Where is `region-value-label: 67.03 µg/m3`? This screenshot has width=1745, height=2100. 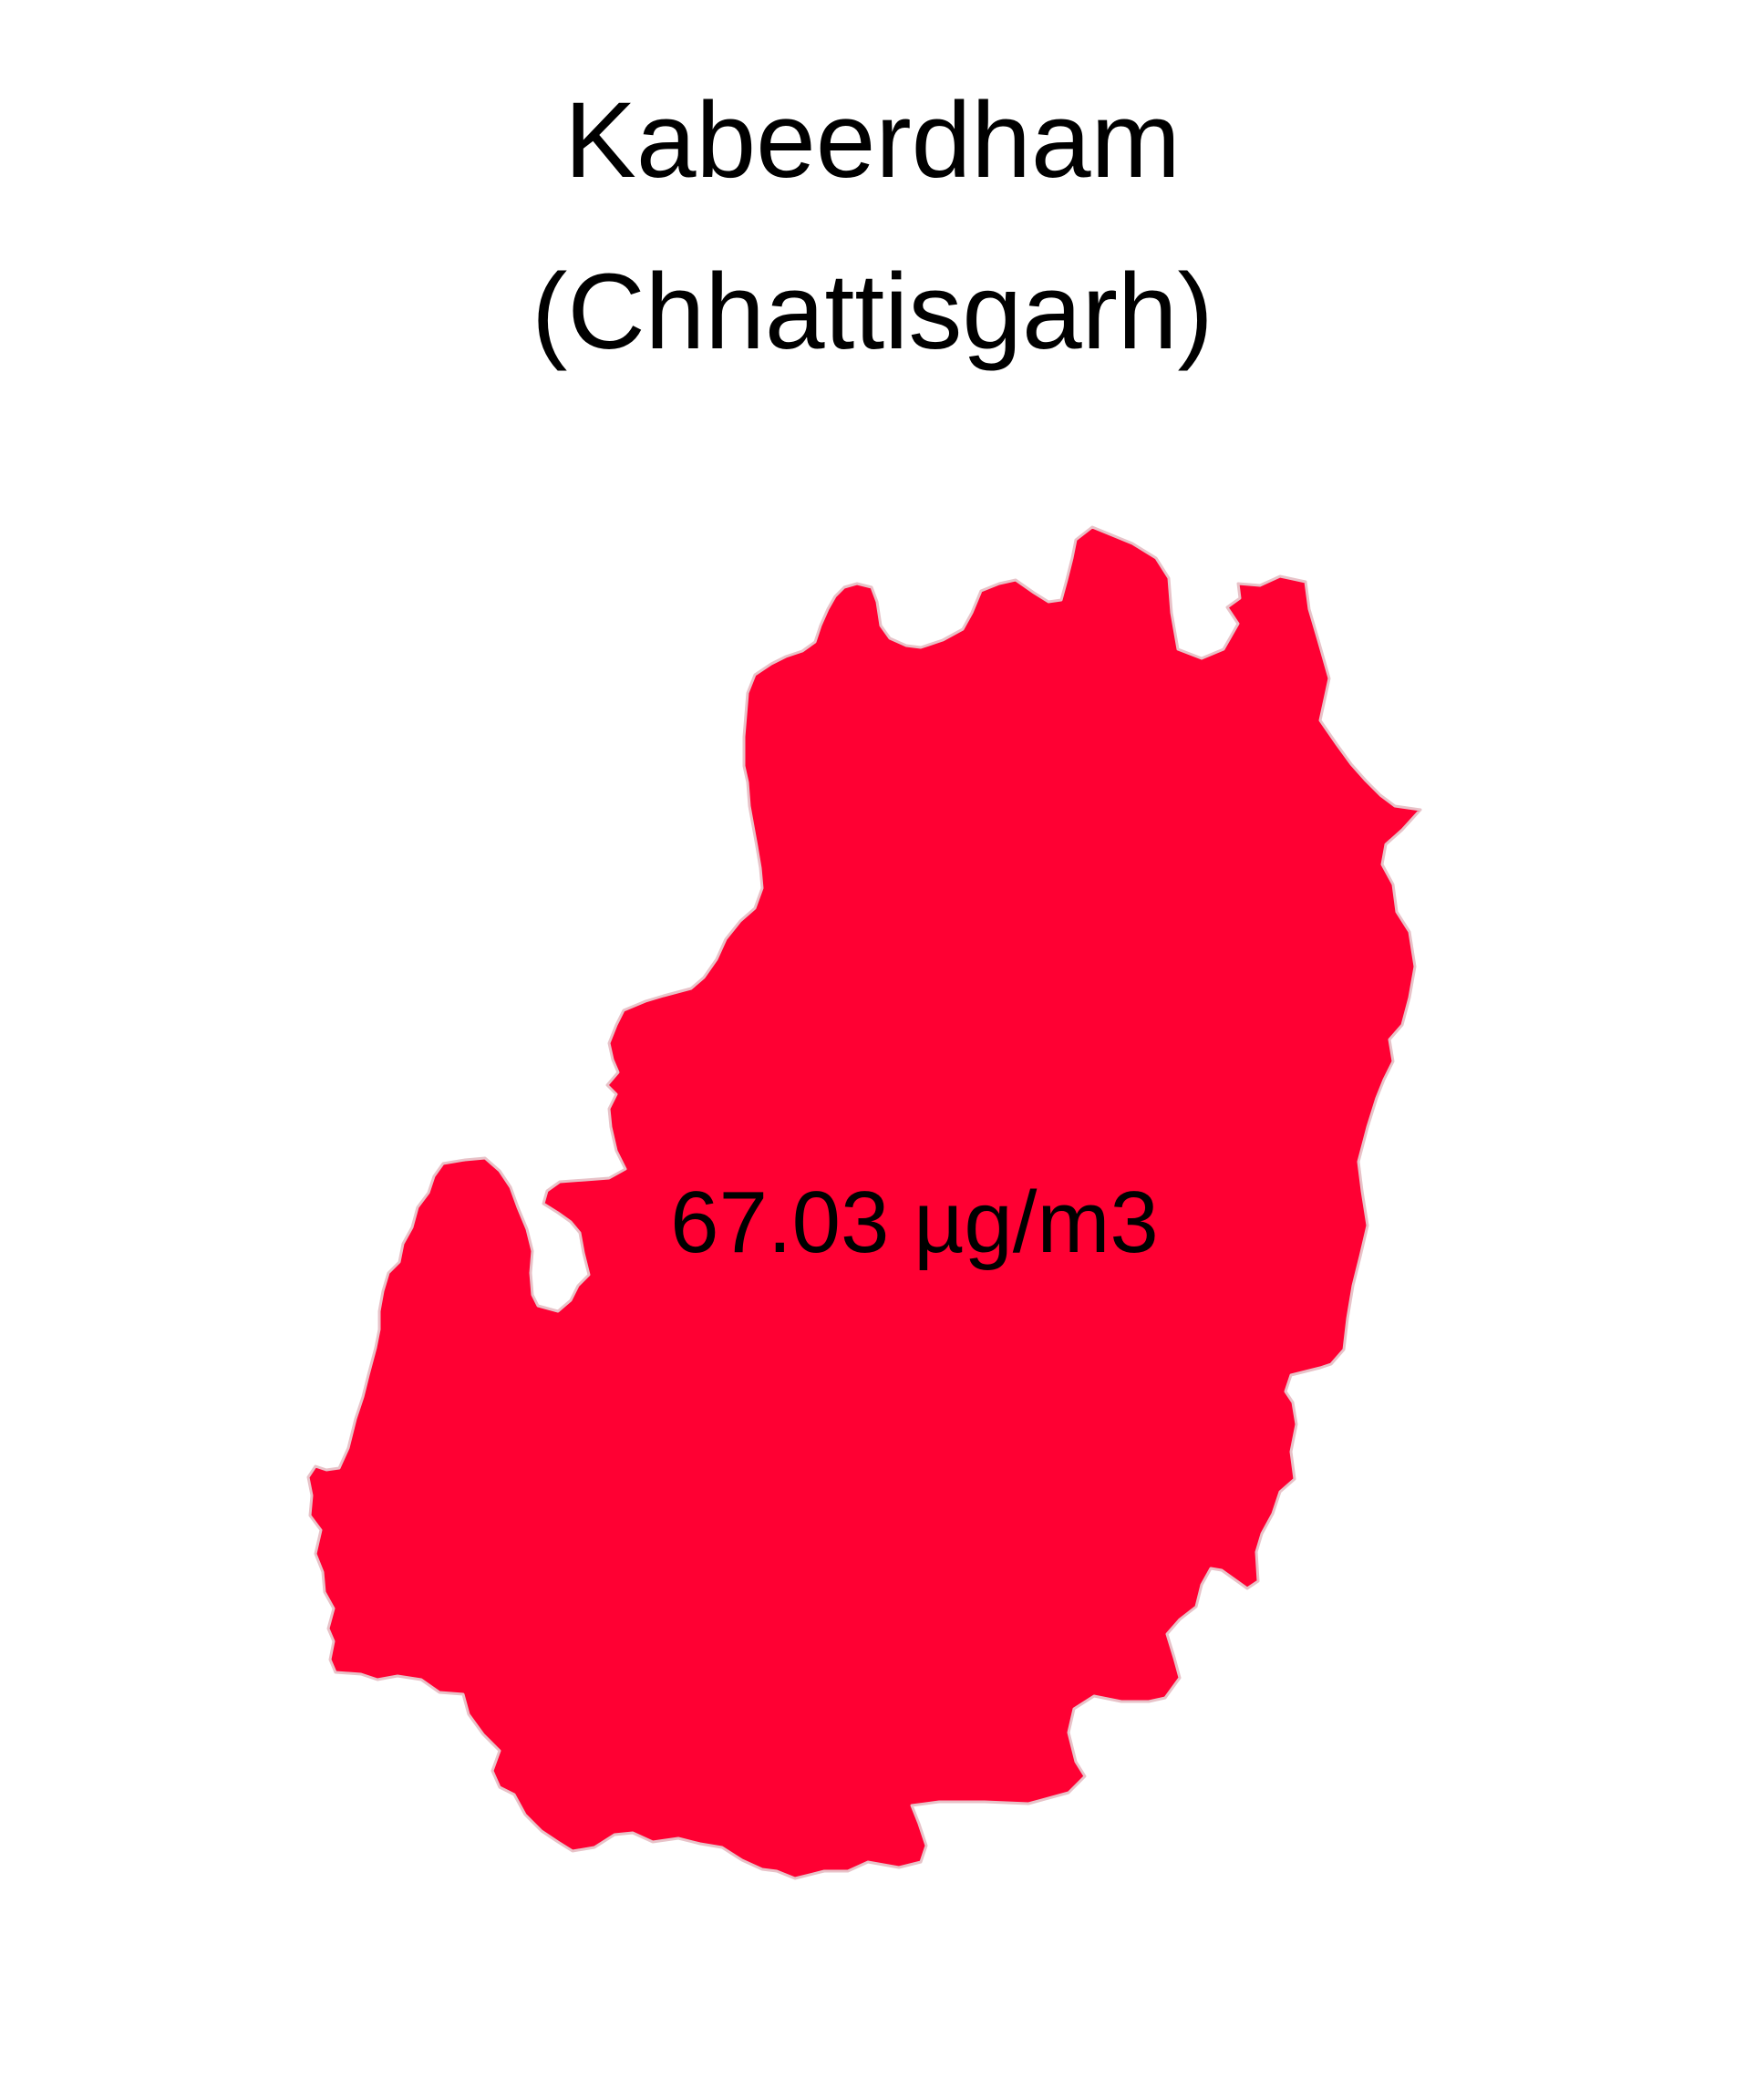 region-value-label: 67.03 µg/m3 is located at coordinates (914, 1222).